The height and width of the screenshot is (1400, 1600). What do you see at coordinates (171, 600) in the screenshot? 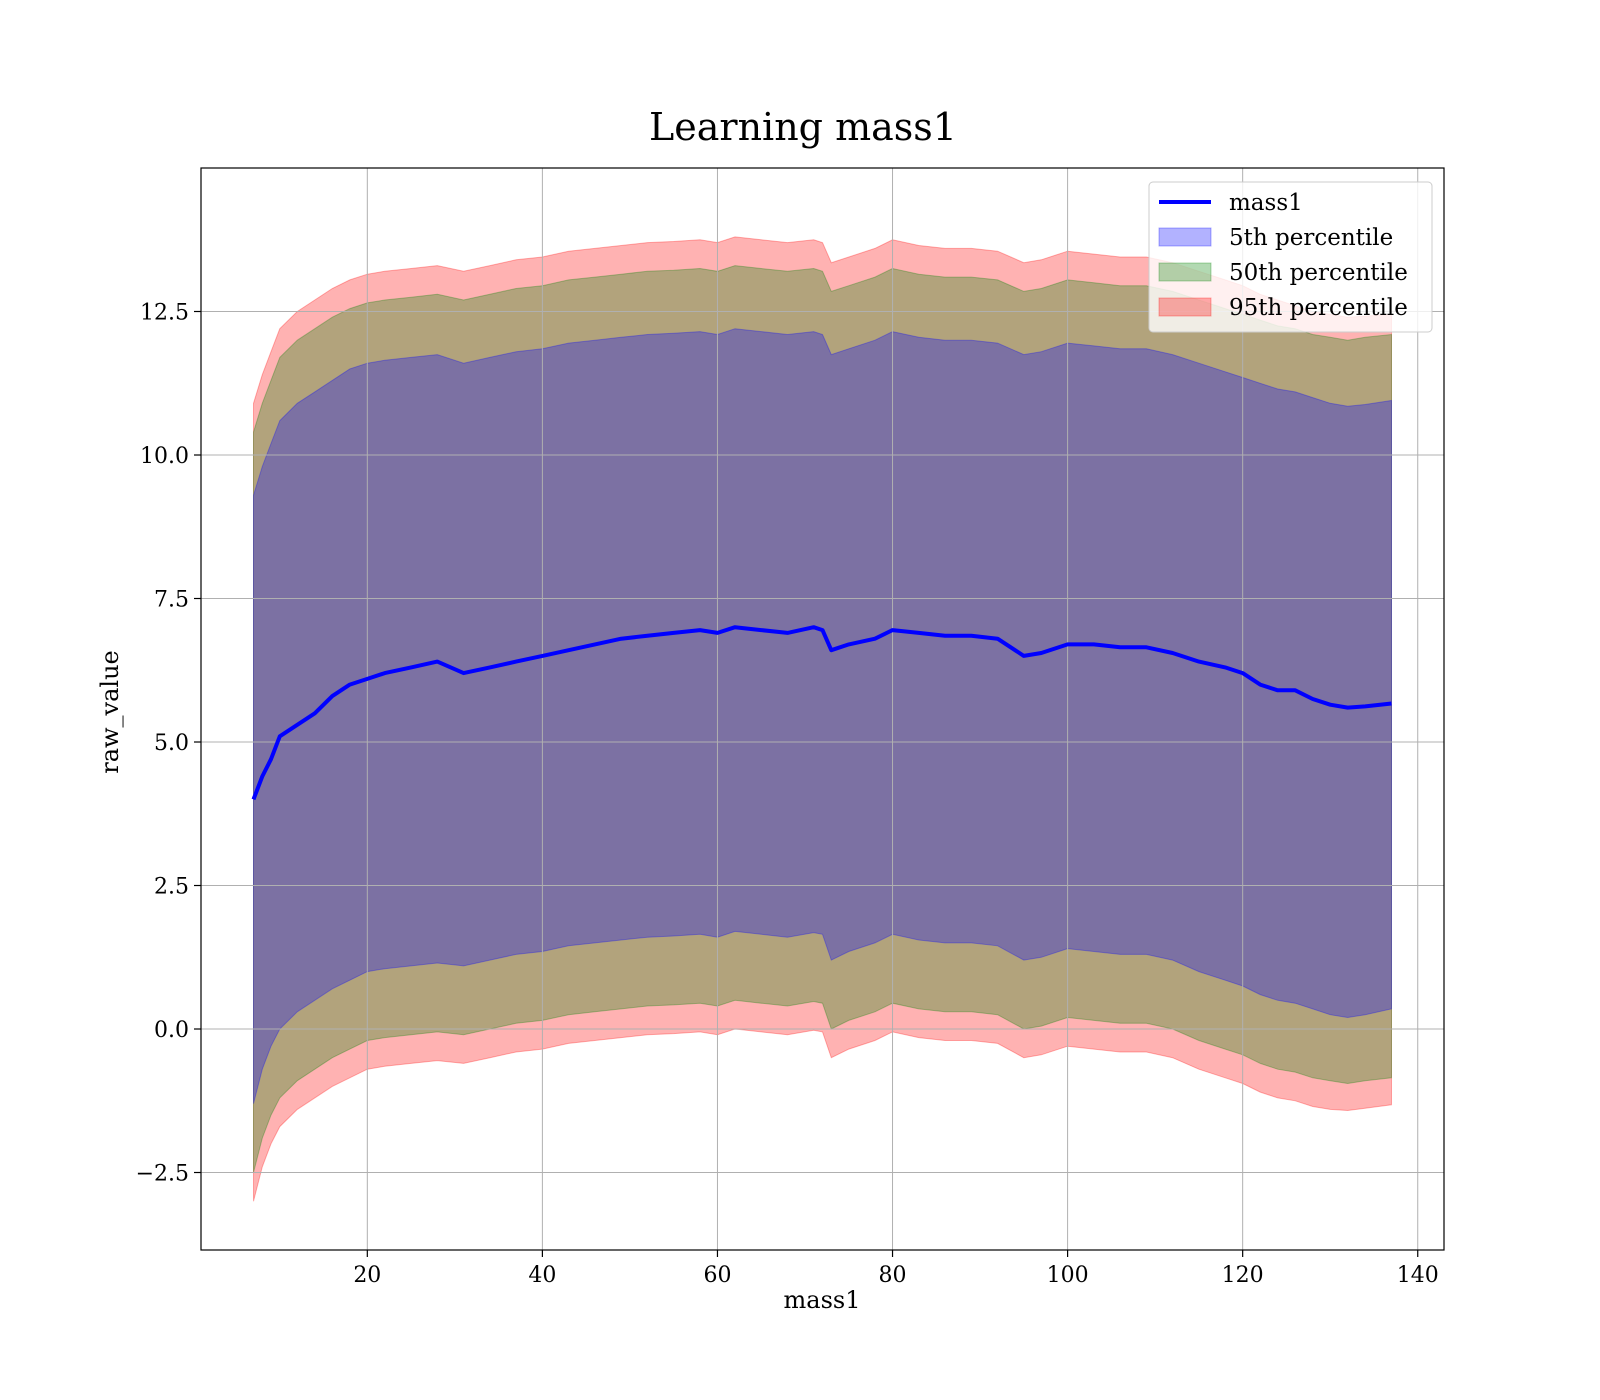
I see `y-tick-label: 7.5` at bounding box center [171, 600].